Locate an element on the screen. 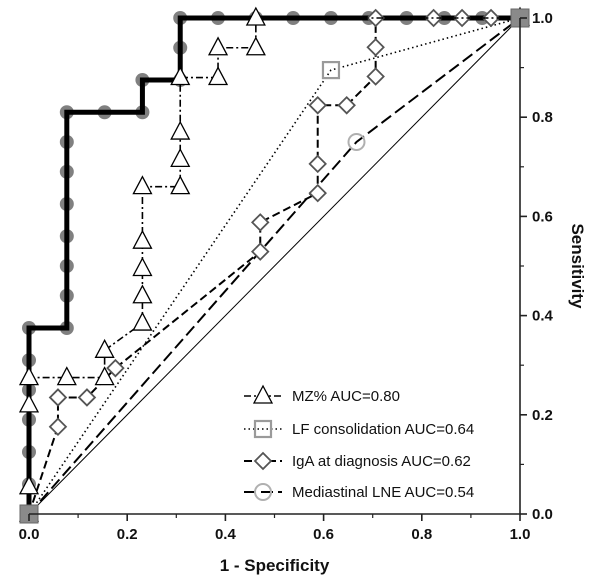  legend-circle-marker is located at coordinates (263, 492).